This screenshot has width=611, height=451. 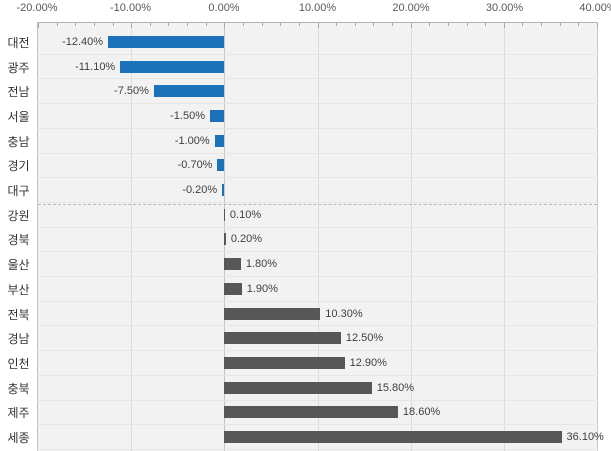 I want to click on chart-row: -0.20%, so click(x=317, y=190).